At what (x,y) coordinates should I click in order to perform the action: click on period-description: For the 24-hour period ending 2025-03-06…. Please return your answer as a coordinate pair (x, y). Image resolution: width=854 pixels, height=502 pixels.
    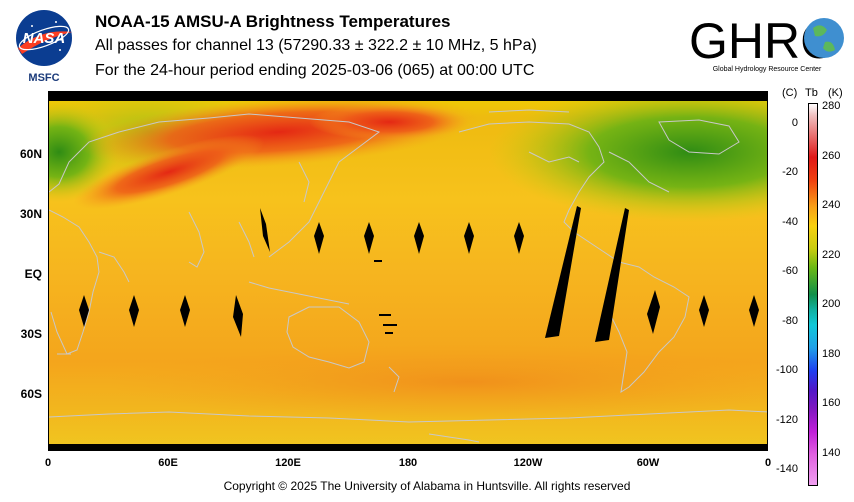
    Looking at the image, I should click on (315, 70).